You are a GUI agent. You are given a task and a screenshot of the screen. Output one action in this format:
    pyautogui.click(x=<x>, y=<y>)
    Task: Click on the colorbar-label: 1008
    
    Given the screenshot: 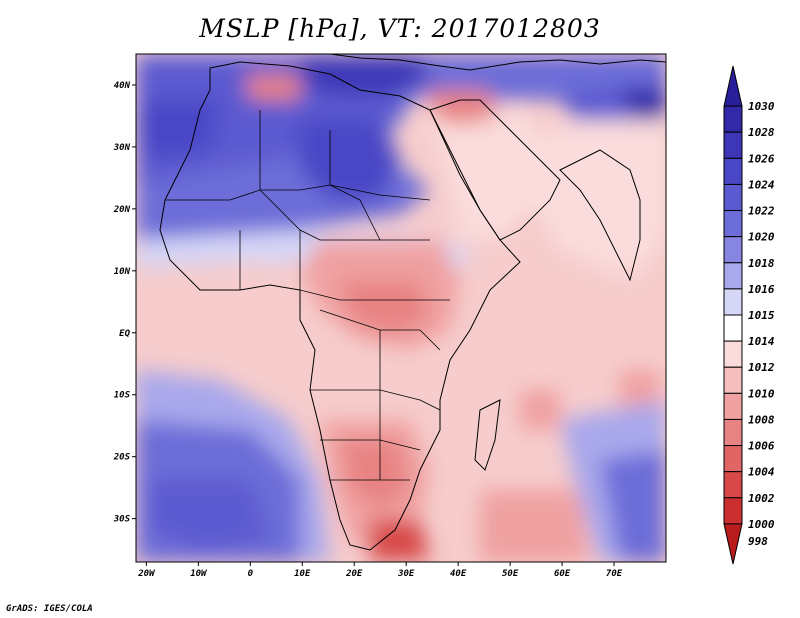 What is the action you would take?
    pyautogui.click(x=761, y=419)
    